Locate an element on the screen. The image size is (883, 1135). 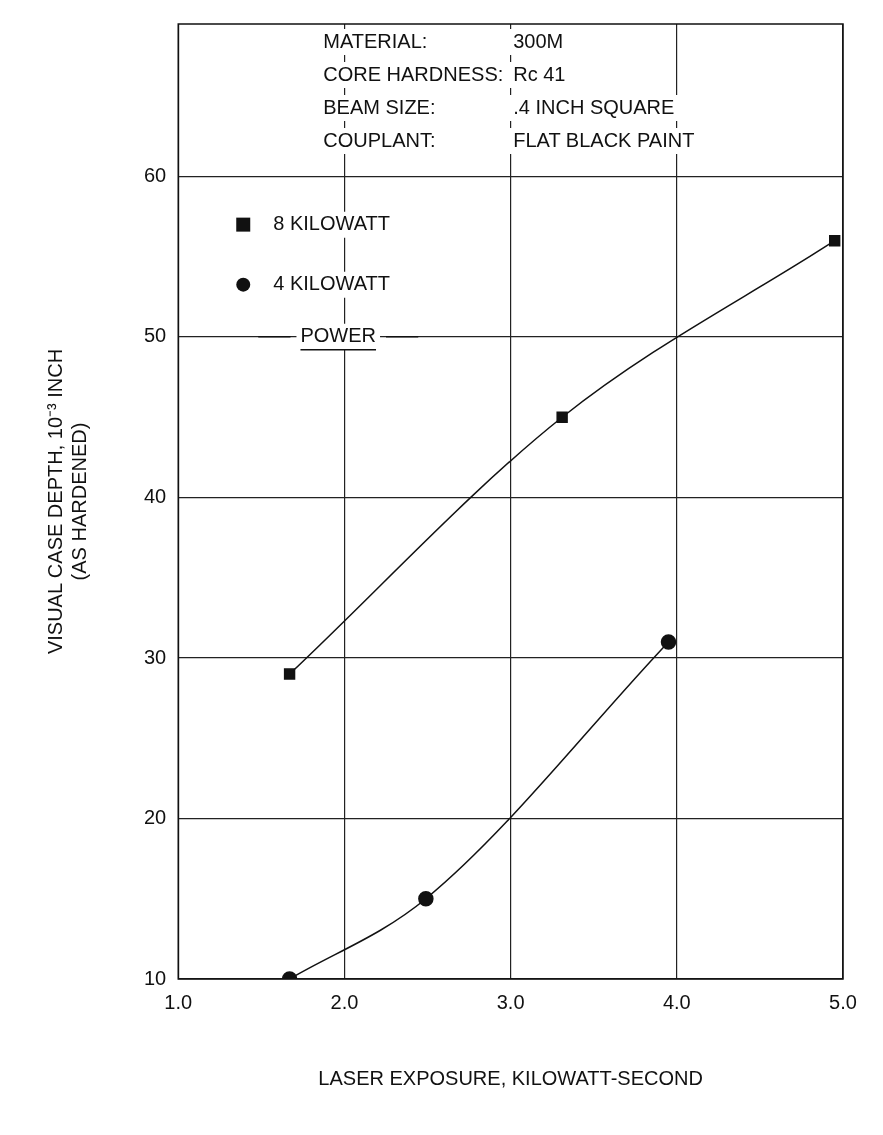
legend-label: 8 KILOWATT is located at coordinates (331, 223).